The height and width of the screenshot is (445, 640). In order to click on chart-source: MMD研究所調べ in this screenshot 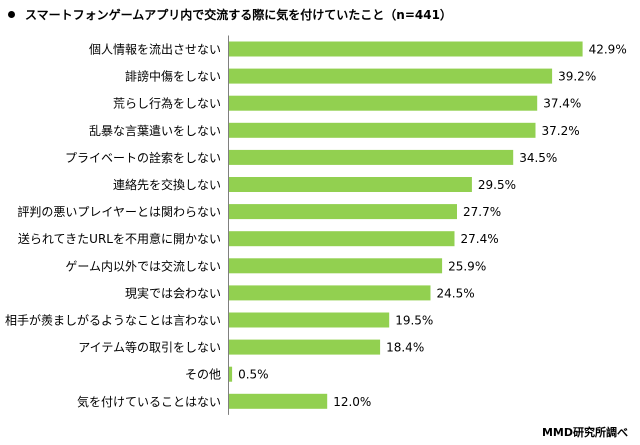, I will do `click(584, 432)`.